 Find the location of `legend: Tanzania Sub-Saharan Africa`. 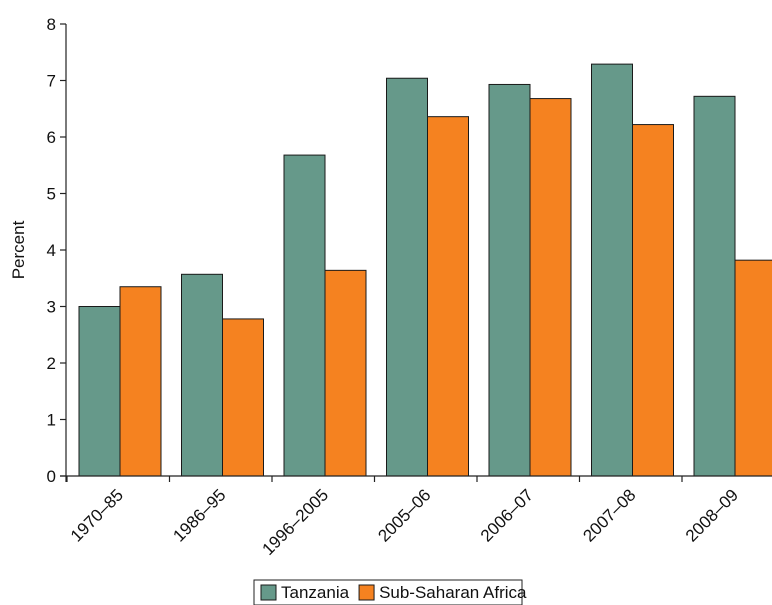

legend: Tanzania Sub-Saharan Africa is located at coordinates (390, 592).